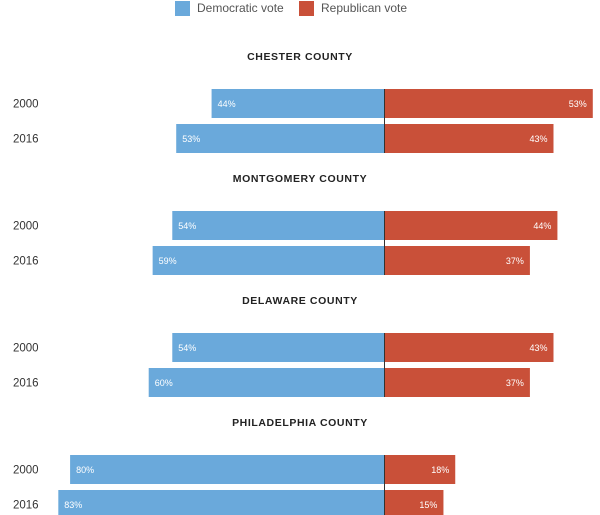 This screenshot has width=600, height=515. Describe the element at coordinates (440, 470) in the screenshot. I see `republican-bar-label: 18%` at that location.